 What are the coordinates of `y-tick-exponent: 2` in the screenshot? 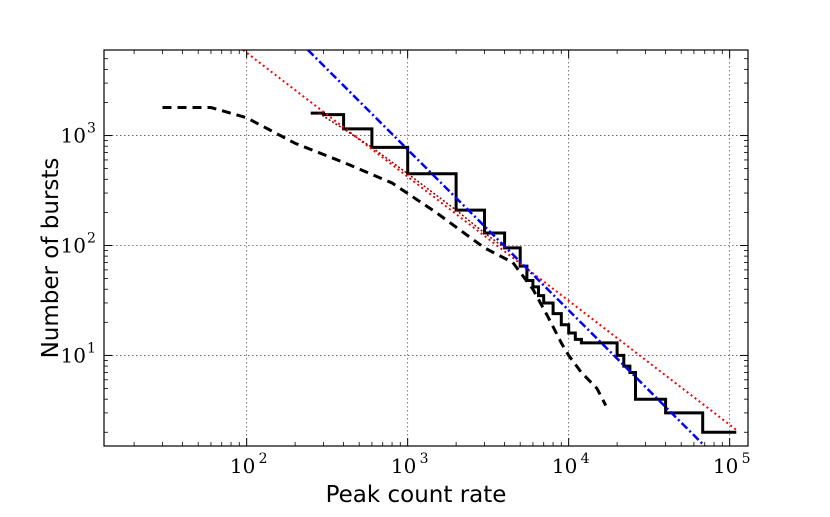 It's located at (91, 238).